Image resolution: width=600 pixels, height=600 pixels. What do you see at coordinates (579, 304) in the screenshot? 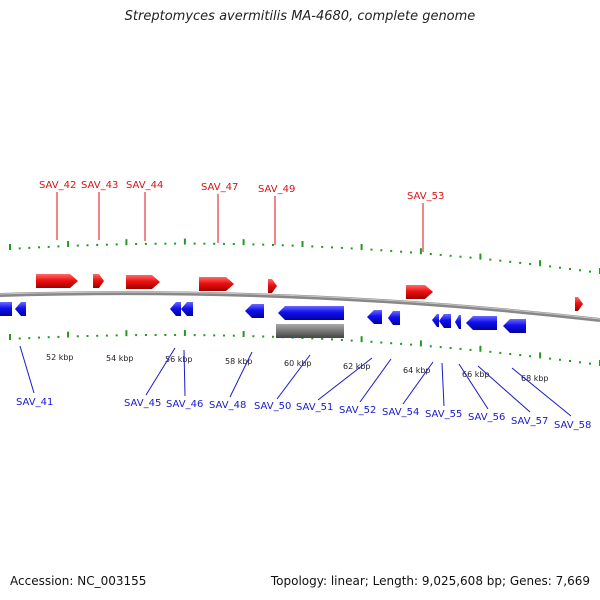
I see `gene-edge-right` at bounding box center [579, 304].